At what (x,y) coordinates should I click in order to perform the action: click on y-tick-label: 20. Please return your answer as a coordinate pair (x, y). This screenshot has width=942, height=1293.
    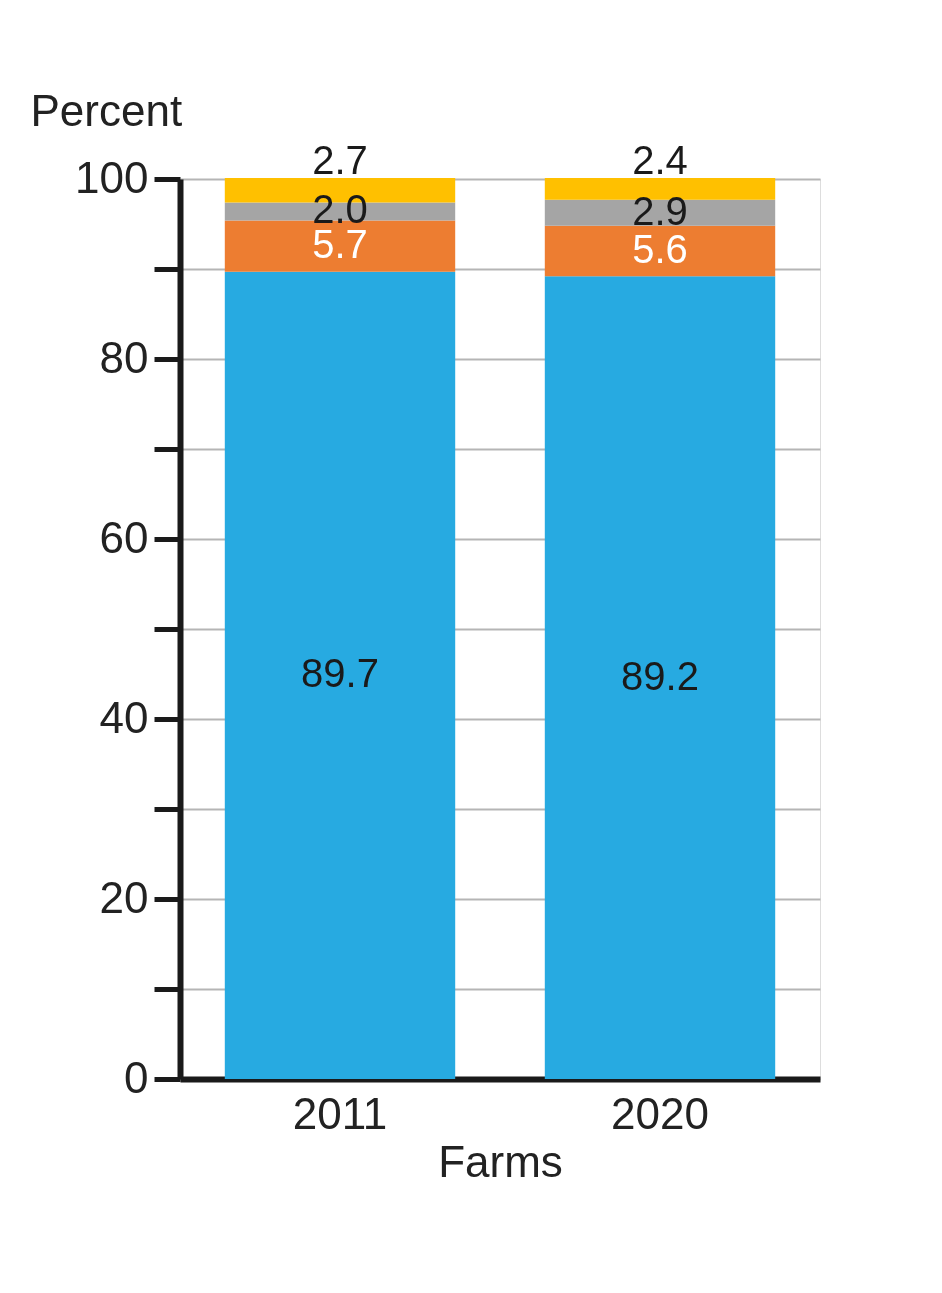
    Looking at the image, I should click on (124, 897).